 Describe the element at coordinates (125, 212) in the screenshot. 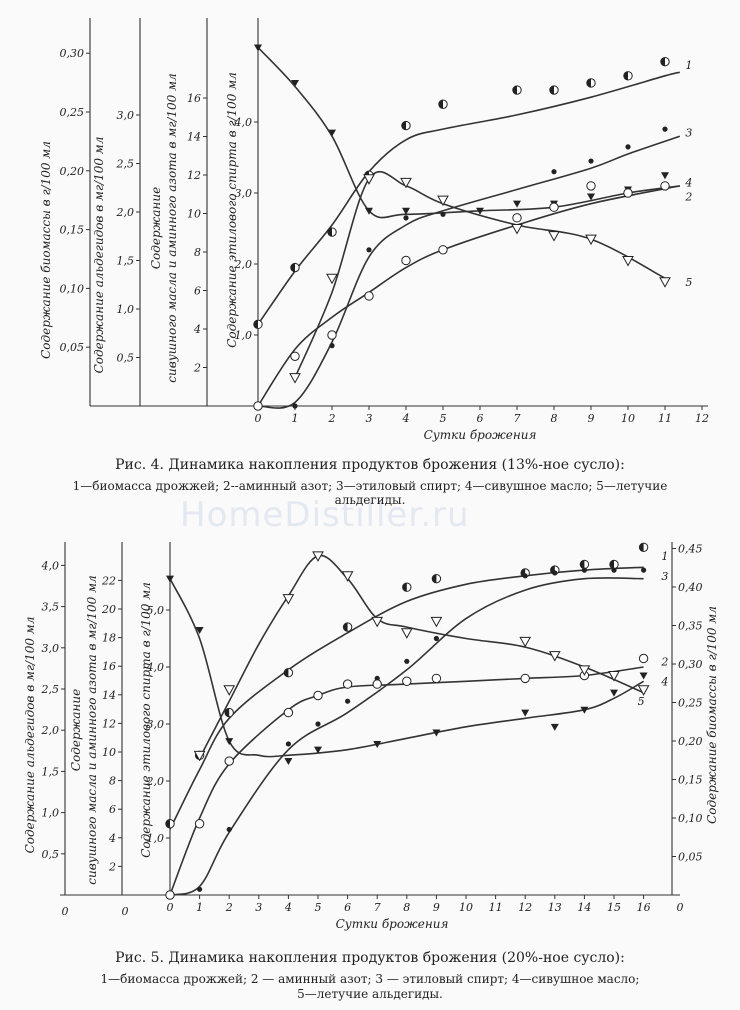

I see `y-tick-label: 2,0` at that location.